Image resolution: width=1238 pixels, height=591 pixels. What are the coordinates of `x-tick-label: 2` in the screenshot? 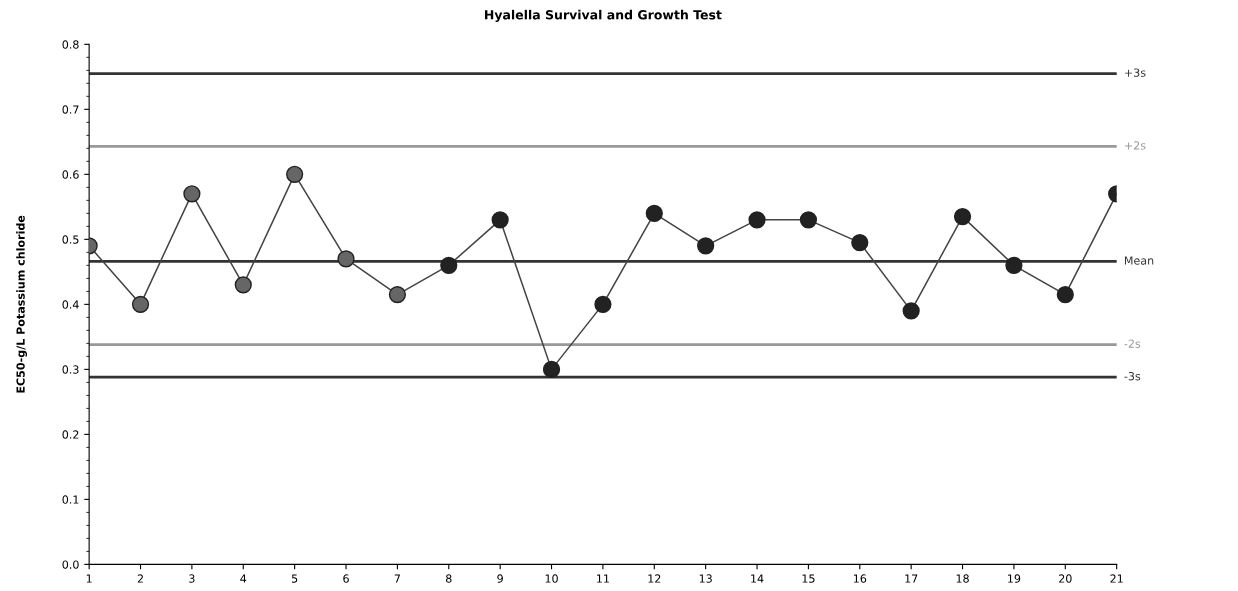 It's located at (140, 578).